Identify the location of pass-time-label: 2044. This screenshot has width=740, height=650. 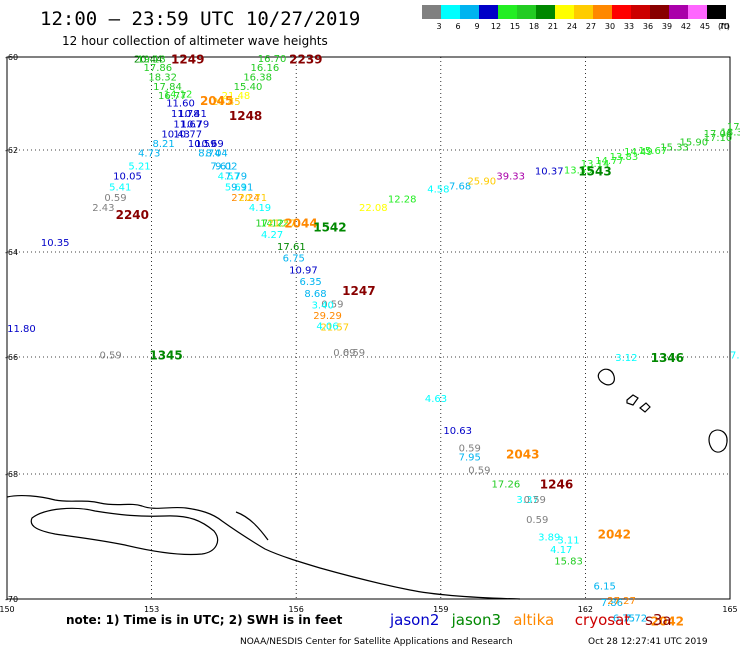
(300, 223).